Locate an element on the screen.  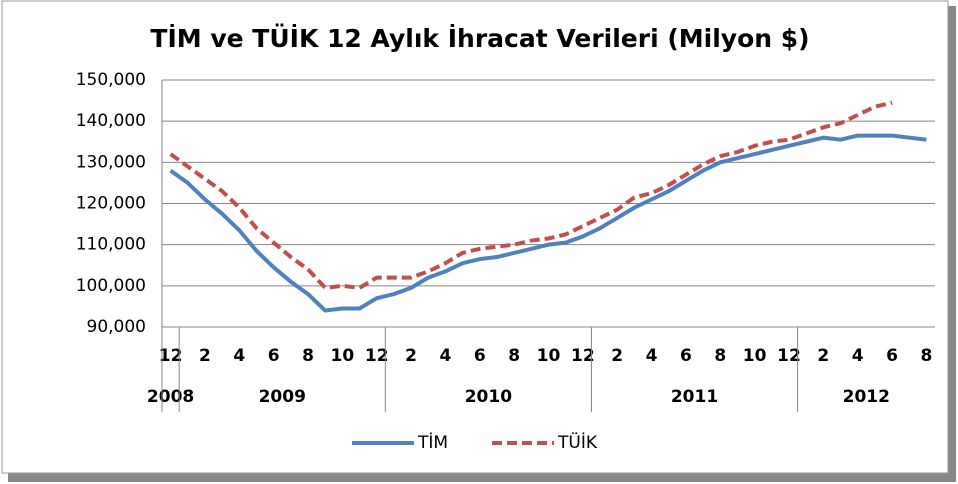
year-label: 2009 is located at coordinates (282, 397).